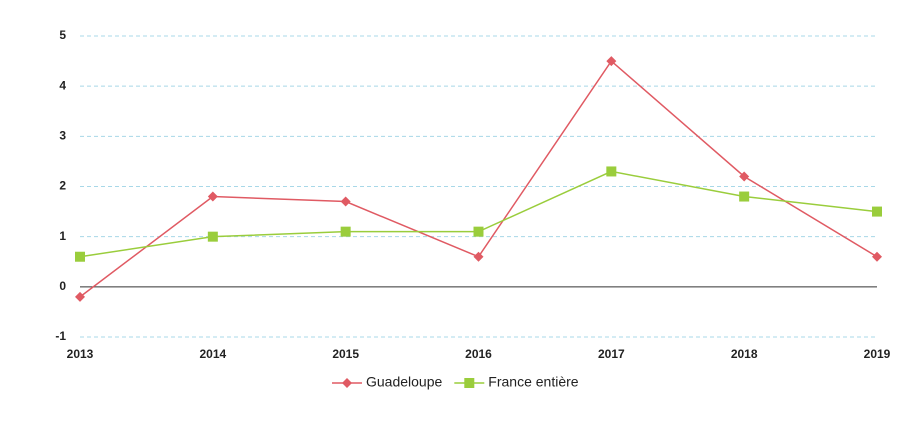 The width and height of the screenshot is (915, 427). What do you see at coordinates (404, 382) in the screenshot?
I see `legend-label: Guadeloupe` at bounding box center [404, 382].